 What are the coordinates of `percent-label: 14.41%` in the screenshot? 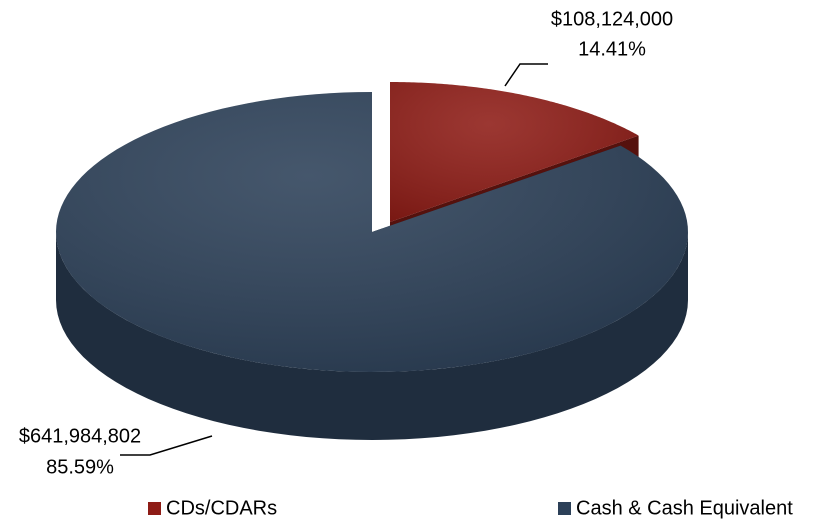 It's located at (612, 49).